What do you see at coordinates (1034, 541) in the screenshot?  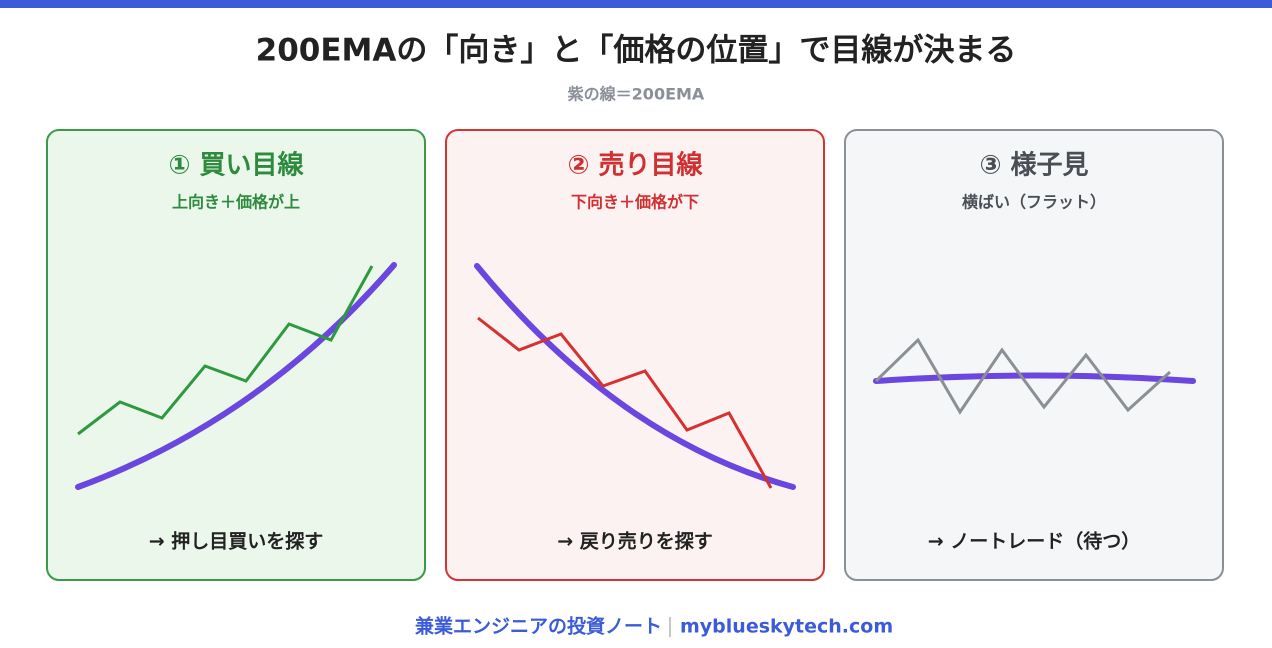 I see `panel-action: → ノートレード（待つ）` at bounding box center [1034, 541].